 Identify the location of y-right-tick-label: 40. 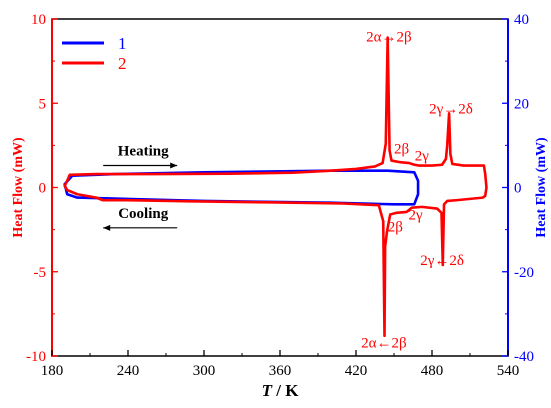
(521, 20).